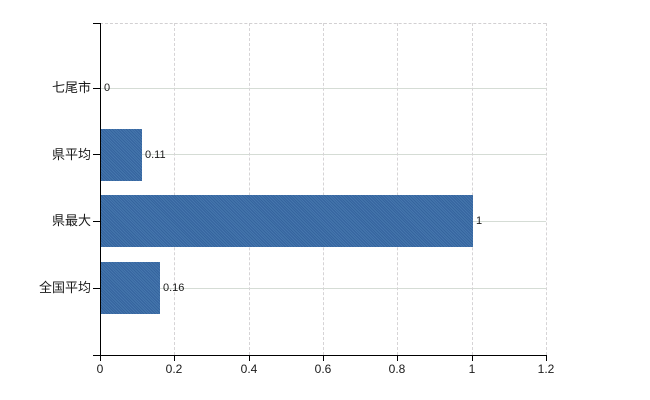  What do you see at coordinates (71, 87) in the screenshot?
I see `category-label: 七尾市` at bounding box center [71, 87].